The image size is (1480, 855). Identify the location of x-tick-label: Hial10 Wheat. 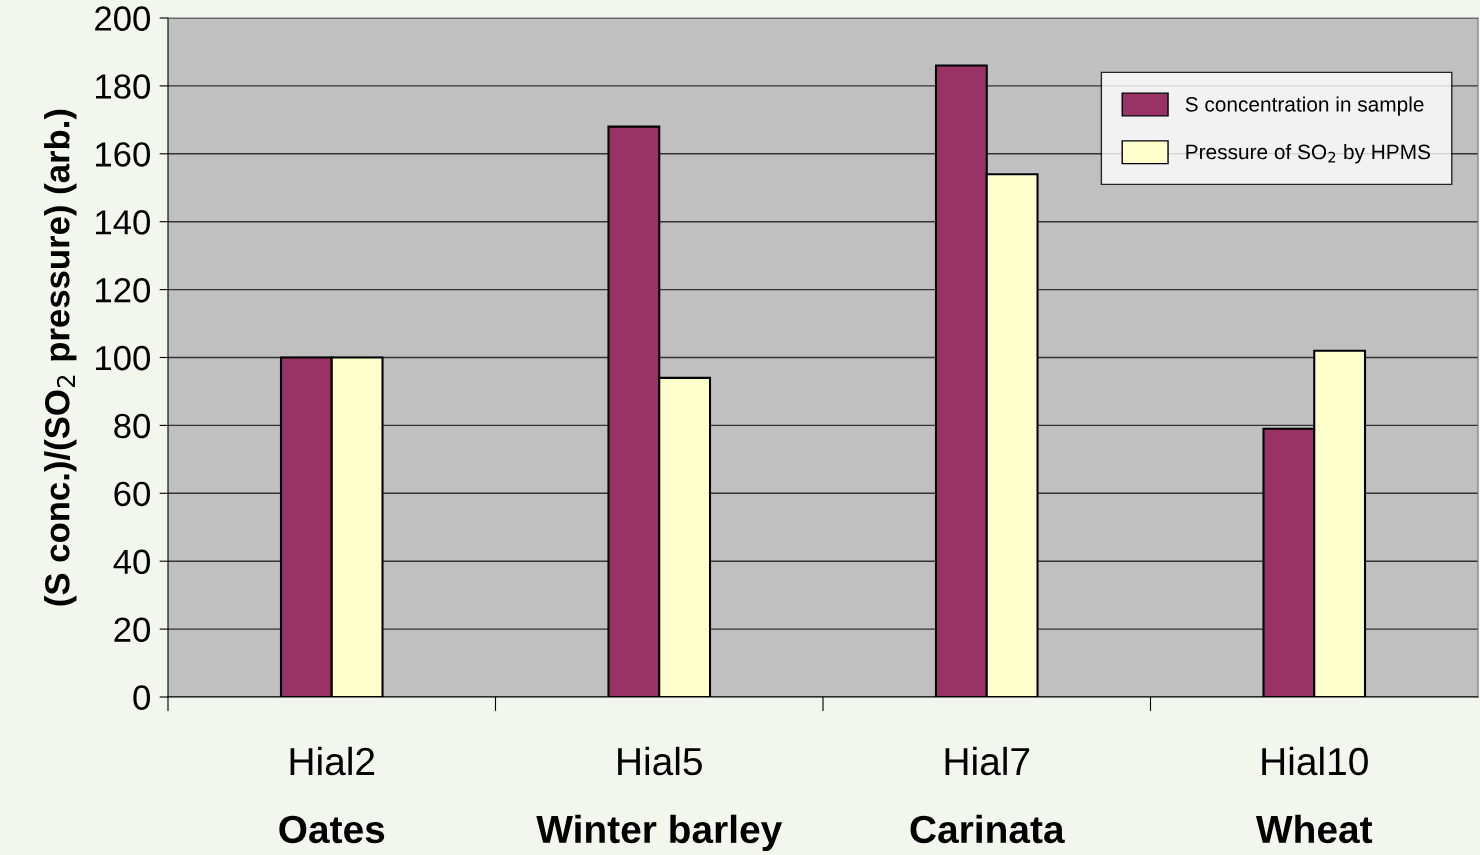
(1314, 795).